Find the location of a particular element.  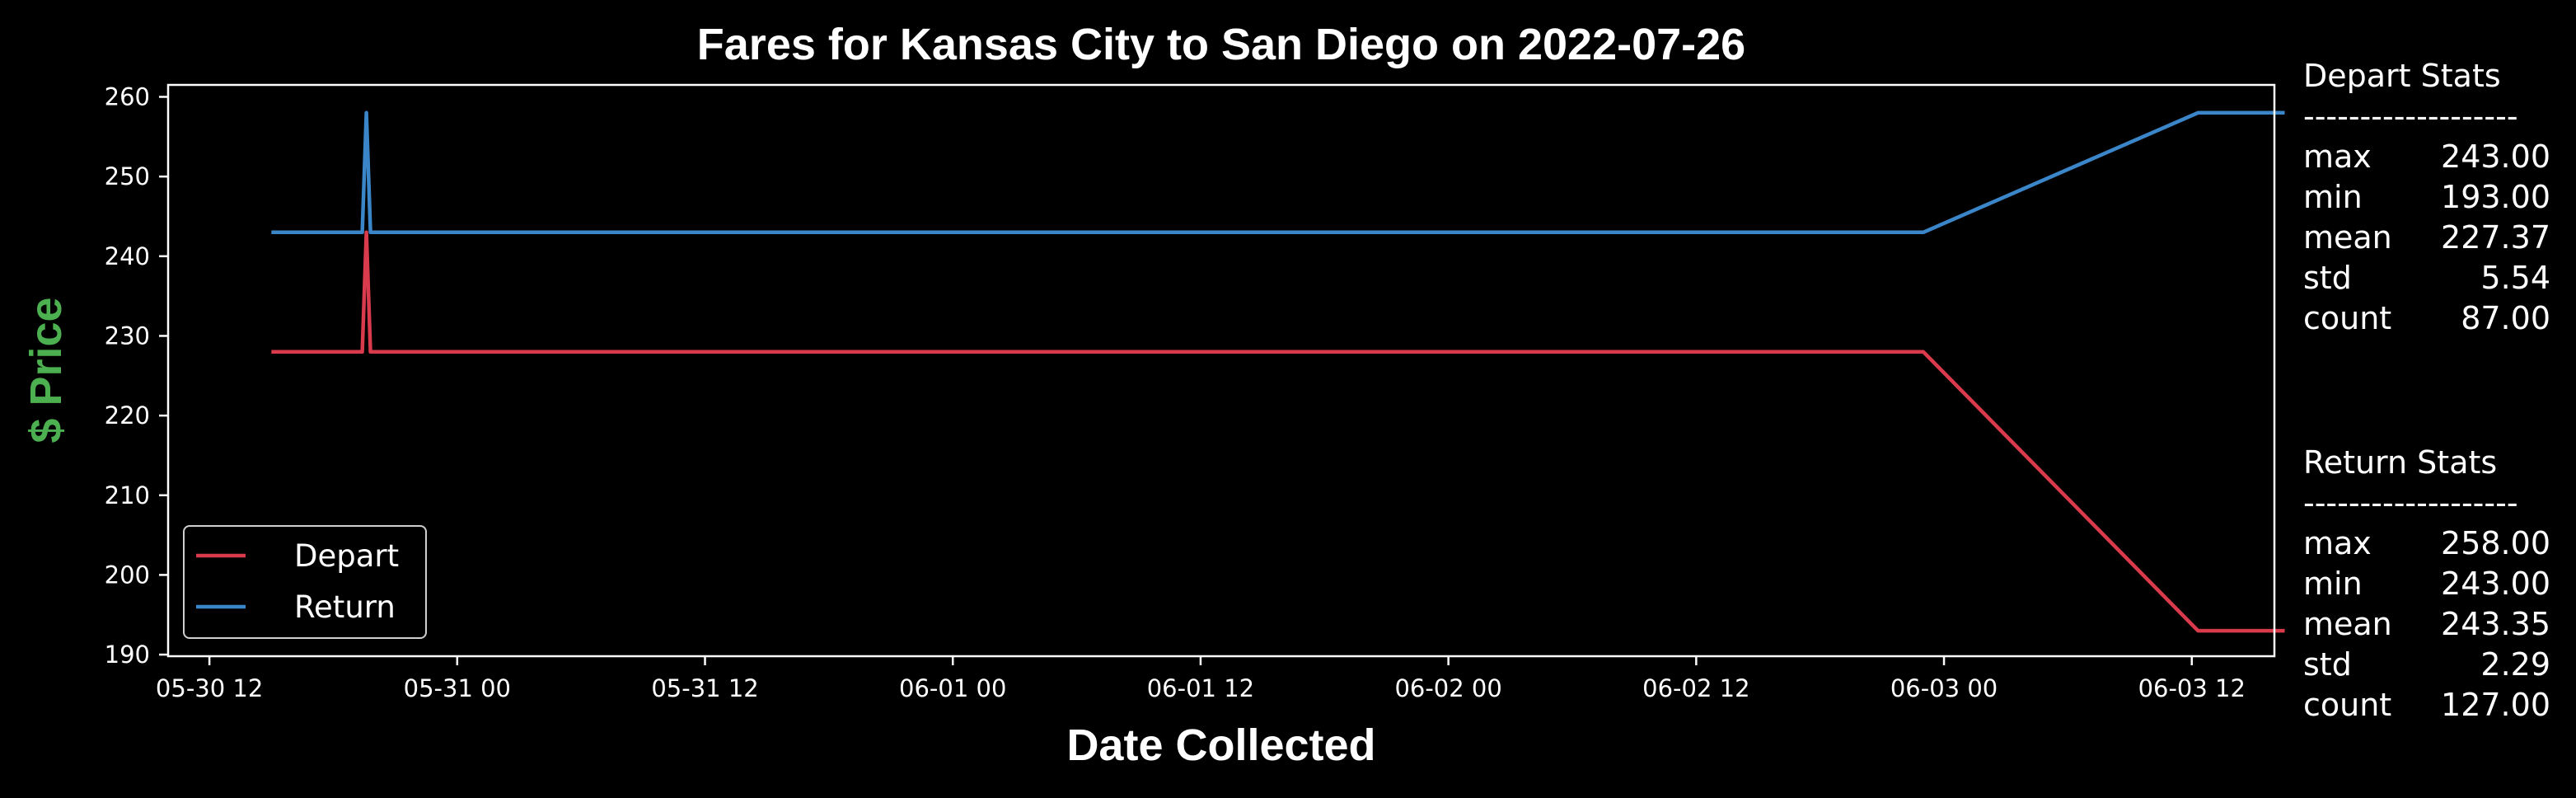

x-tick-label: 06-02 00 is located at coordinates (1447, 688).